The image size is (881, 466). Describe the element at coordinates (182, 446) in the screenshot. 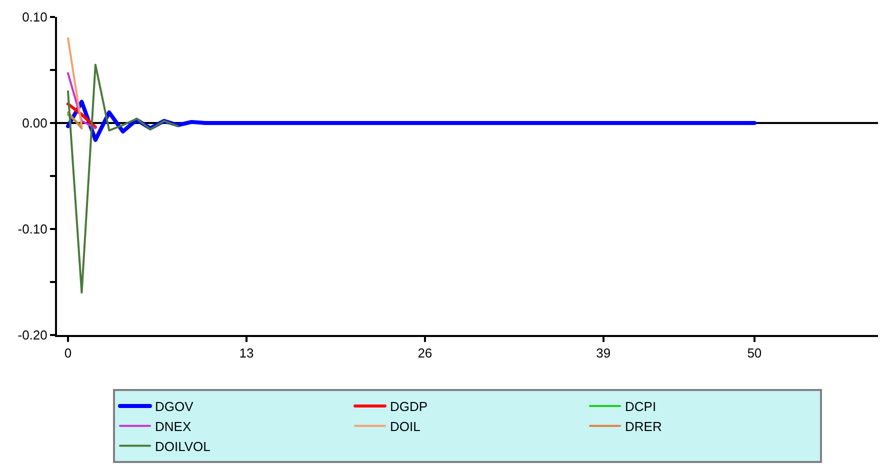

I see `legend-label: DOILVOL` at that location.